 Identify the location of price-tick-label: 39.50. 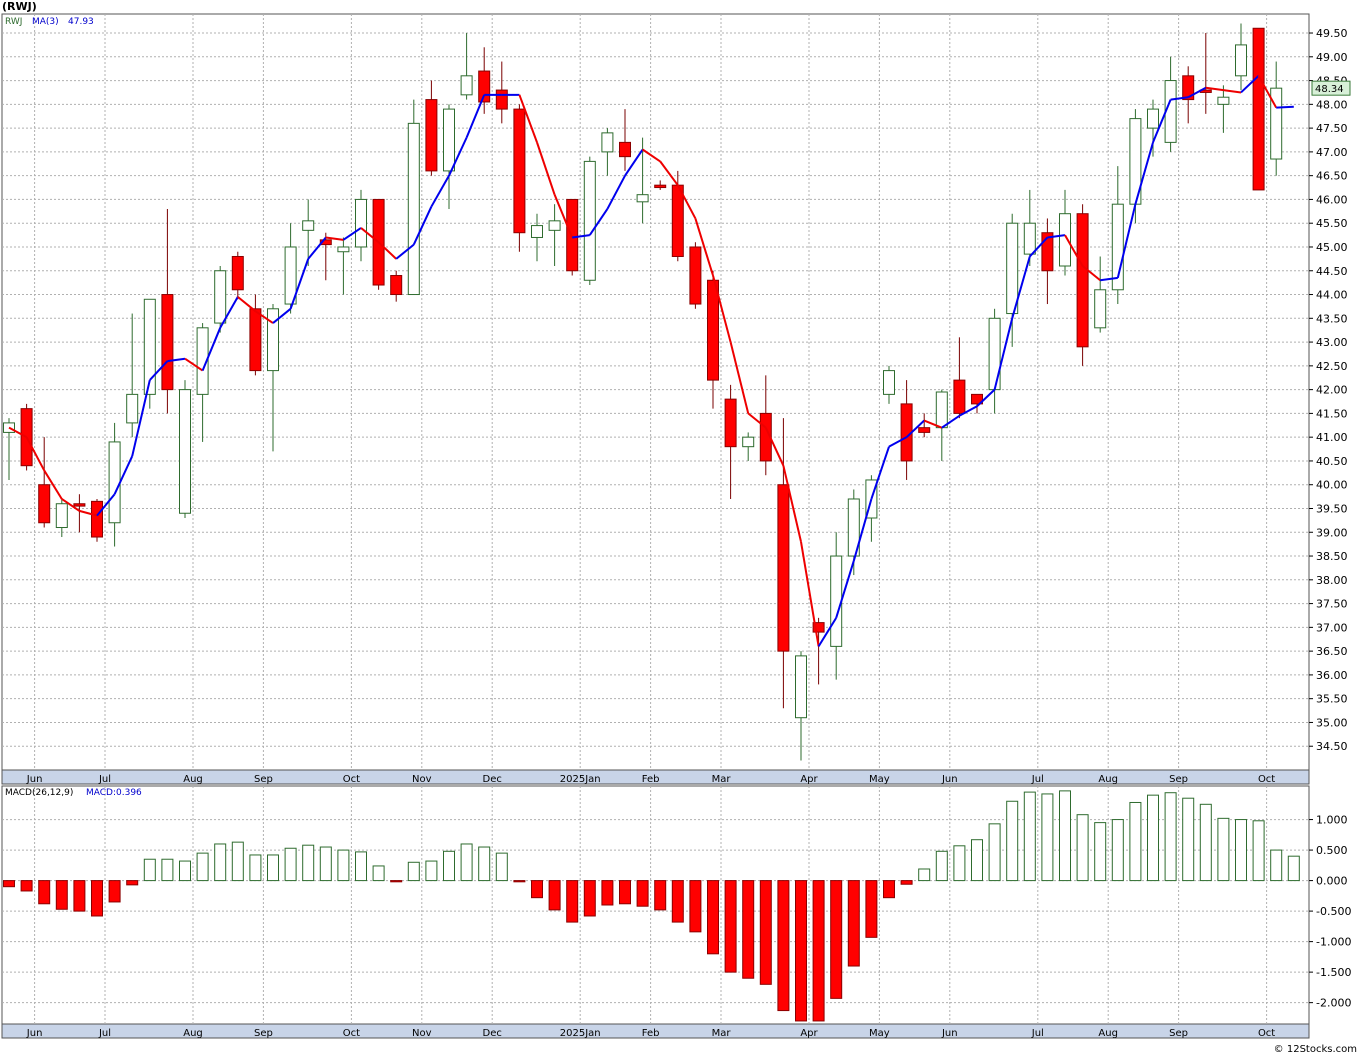
(1332, 508).